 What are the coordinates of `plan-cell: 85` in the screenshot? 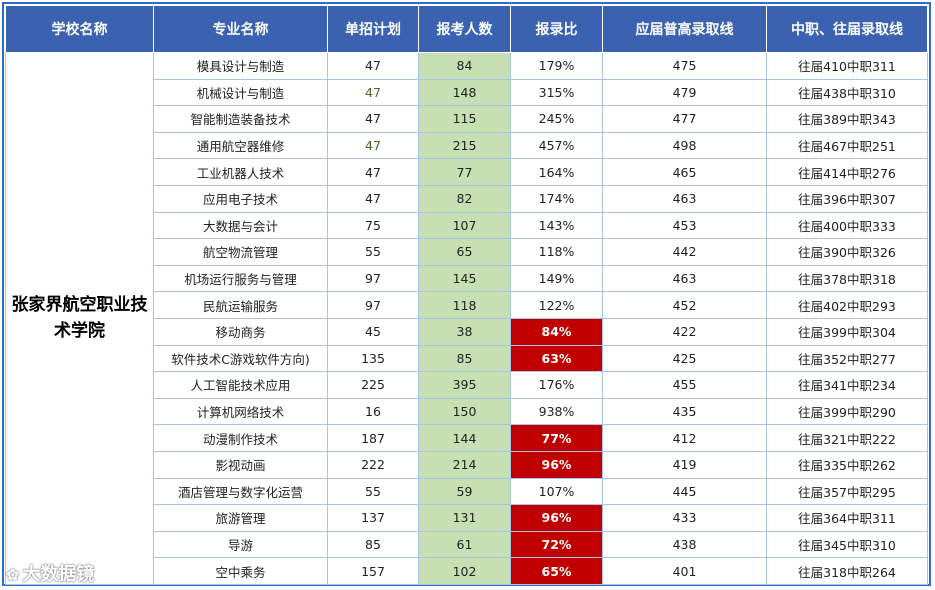 It's located at (373, 544).